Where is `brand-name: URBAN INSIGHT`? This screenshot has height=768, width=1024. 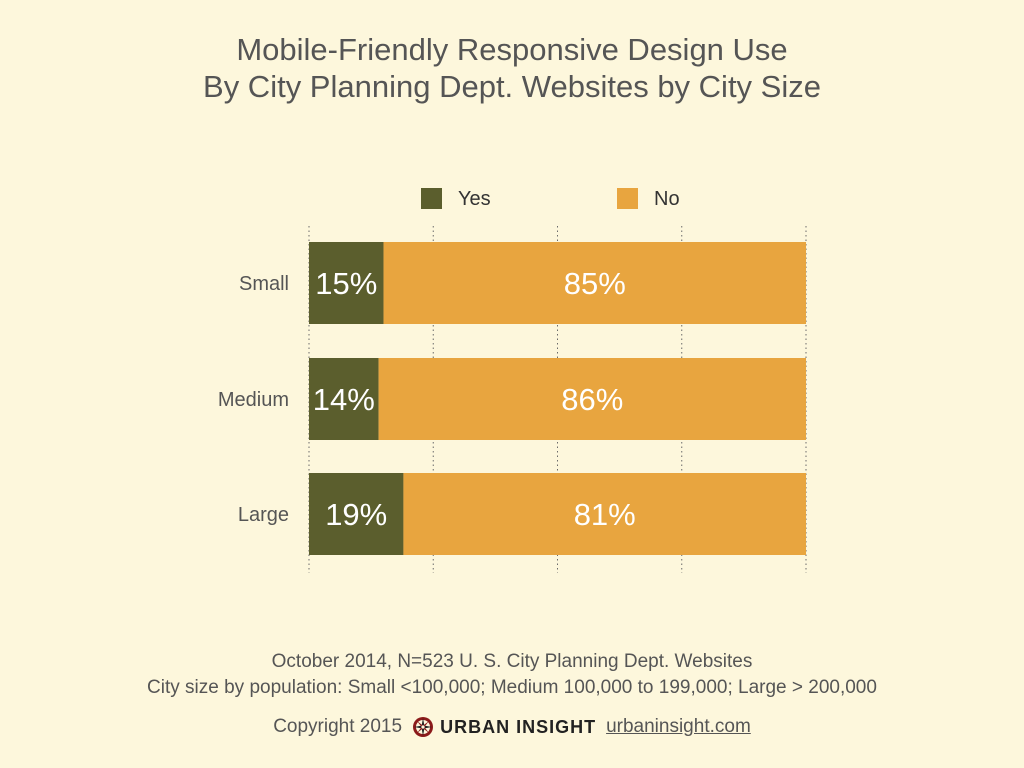
brand-name: URBAN INSIGHT is located at coordinates (518, 726).